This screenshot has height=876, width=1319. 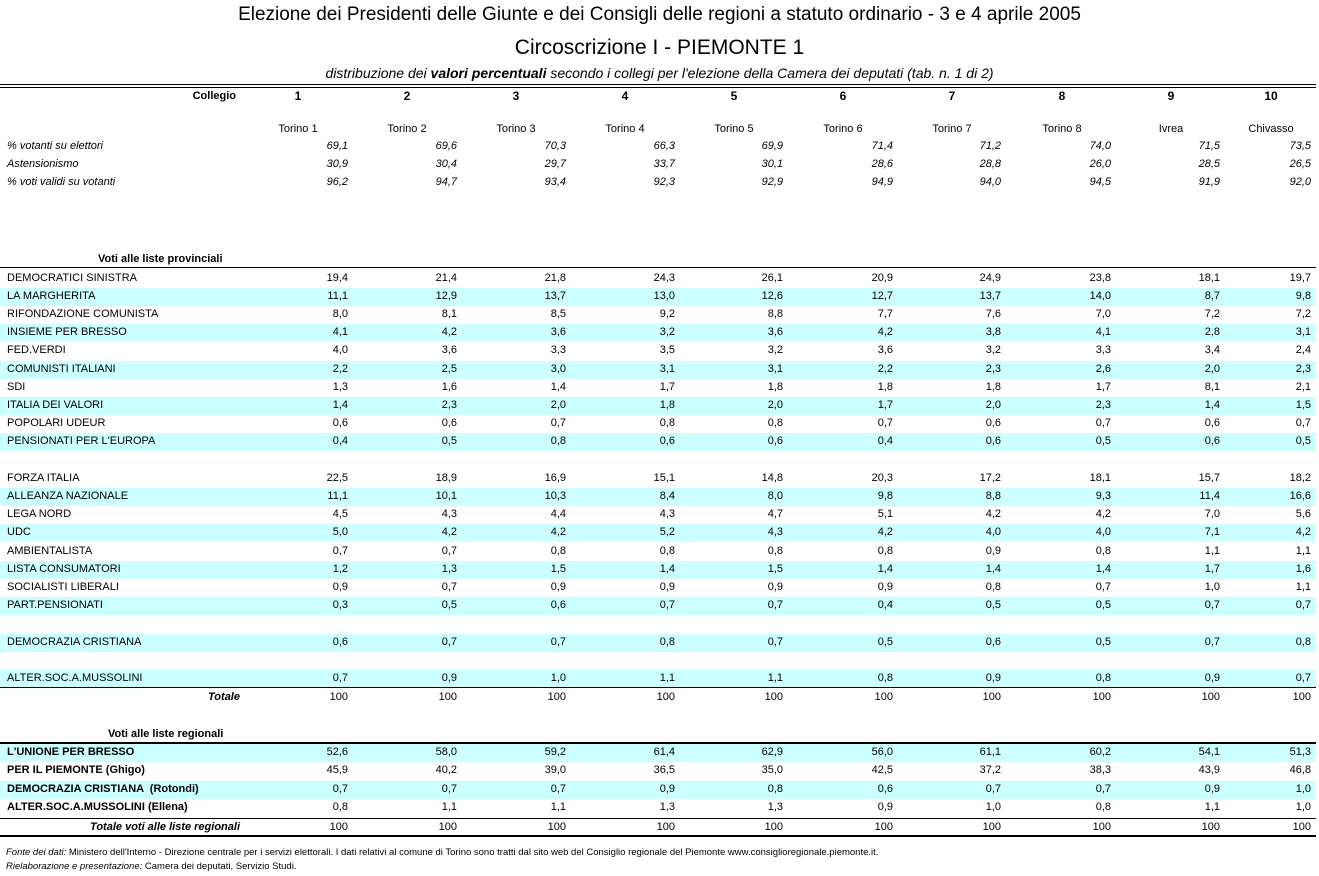 What do you see at coordinates (882, 277) in the screenshot?
I see `value-cell: 20,9` at bounding box center [882, 277].